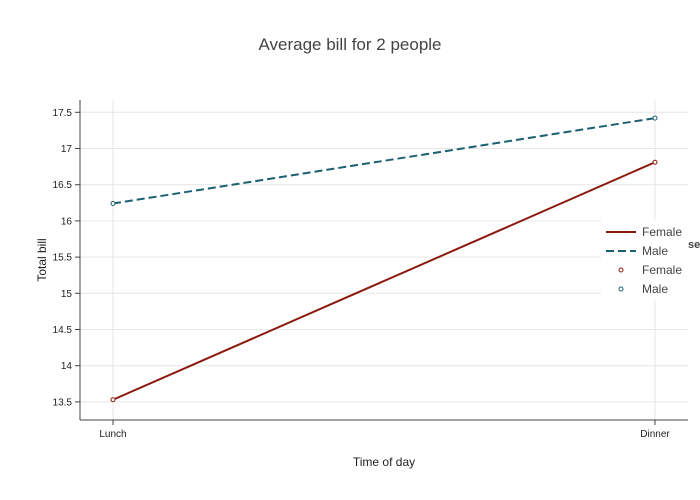  What do you see at coordinates (63, 185) in the screenshot?
I see `y-tick-label: 16.5` at bounding box center [63, 185].